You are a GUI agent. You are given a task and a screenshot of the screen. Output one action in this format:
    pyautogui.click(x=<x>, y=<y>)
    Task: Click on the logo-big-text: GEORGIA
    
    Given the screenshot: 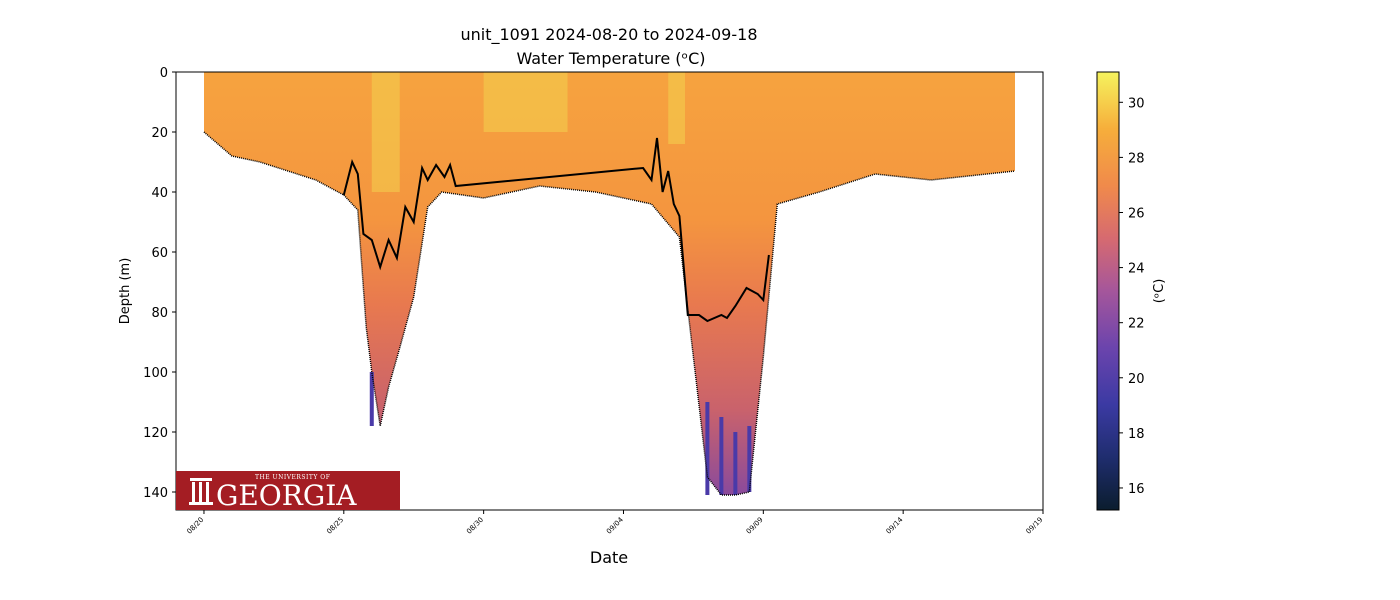 What is the action you would take?
    pyautogui.click(x=286, y=495)
    